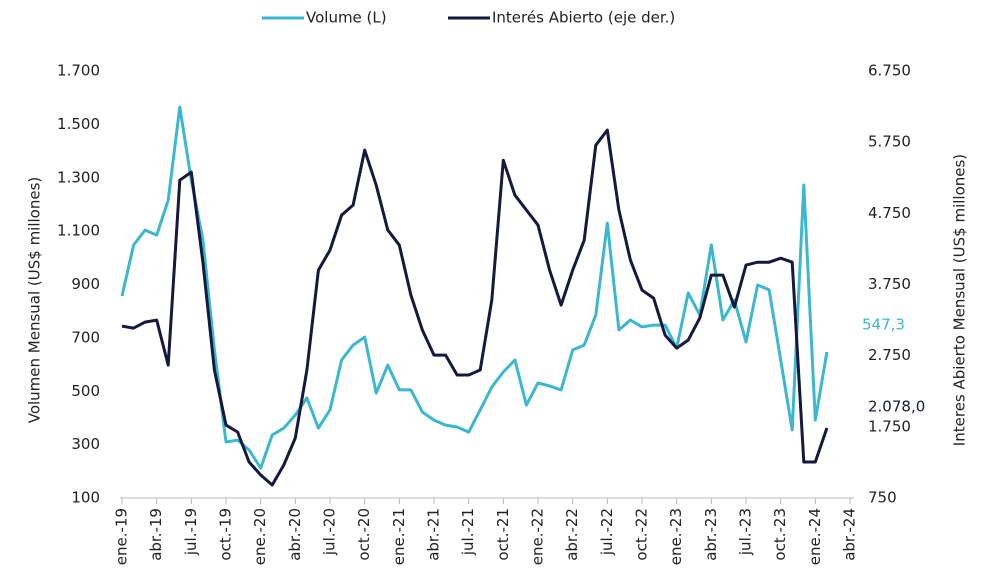 The width and height of the screenshot is (989, 582). I want to click on x-tick-label: oct.-21, so click(503, 534).